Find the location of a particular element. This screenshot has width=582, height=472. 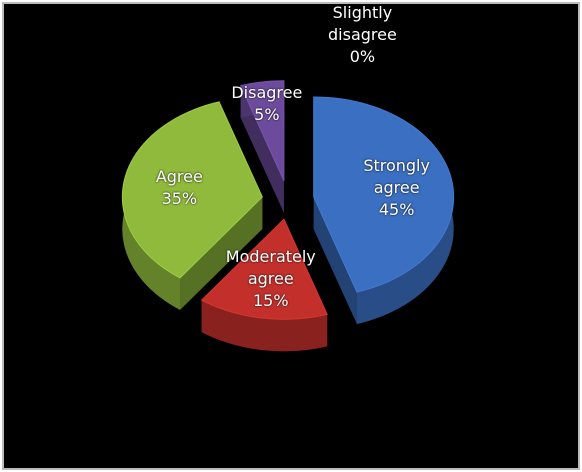

percent-label: 45% is located at coordinates (396, 209).